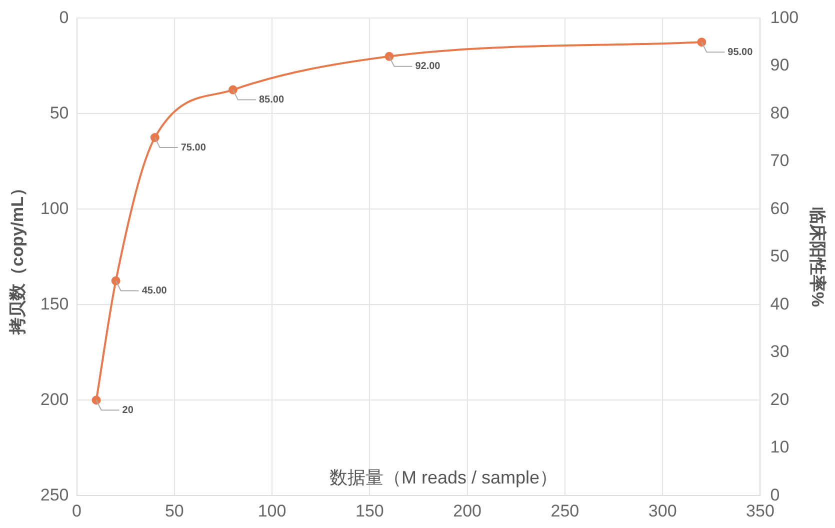 This screenshot has height=528, width=835. Describe the element at coordinates (662, 510) in the screenshot. I see `x-tick-label: 300` at that location.